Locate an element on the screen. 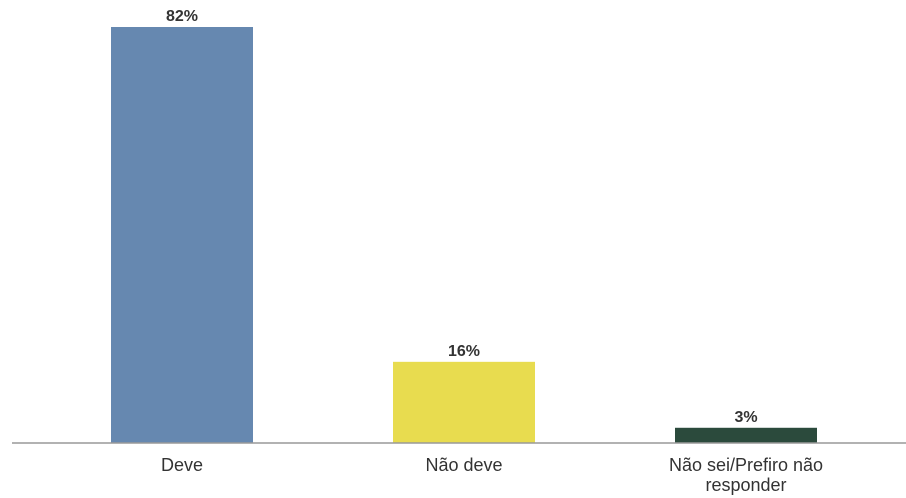 This screenshot has width=906, height=498. category-label-0: Deve is located at coordinates (182, 465).